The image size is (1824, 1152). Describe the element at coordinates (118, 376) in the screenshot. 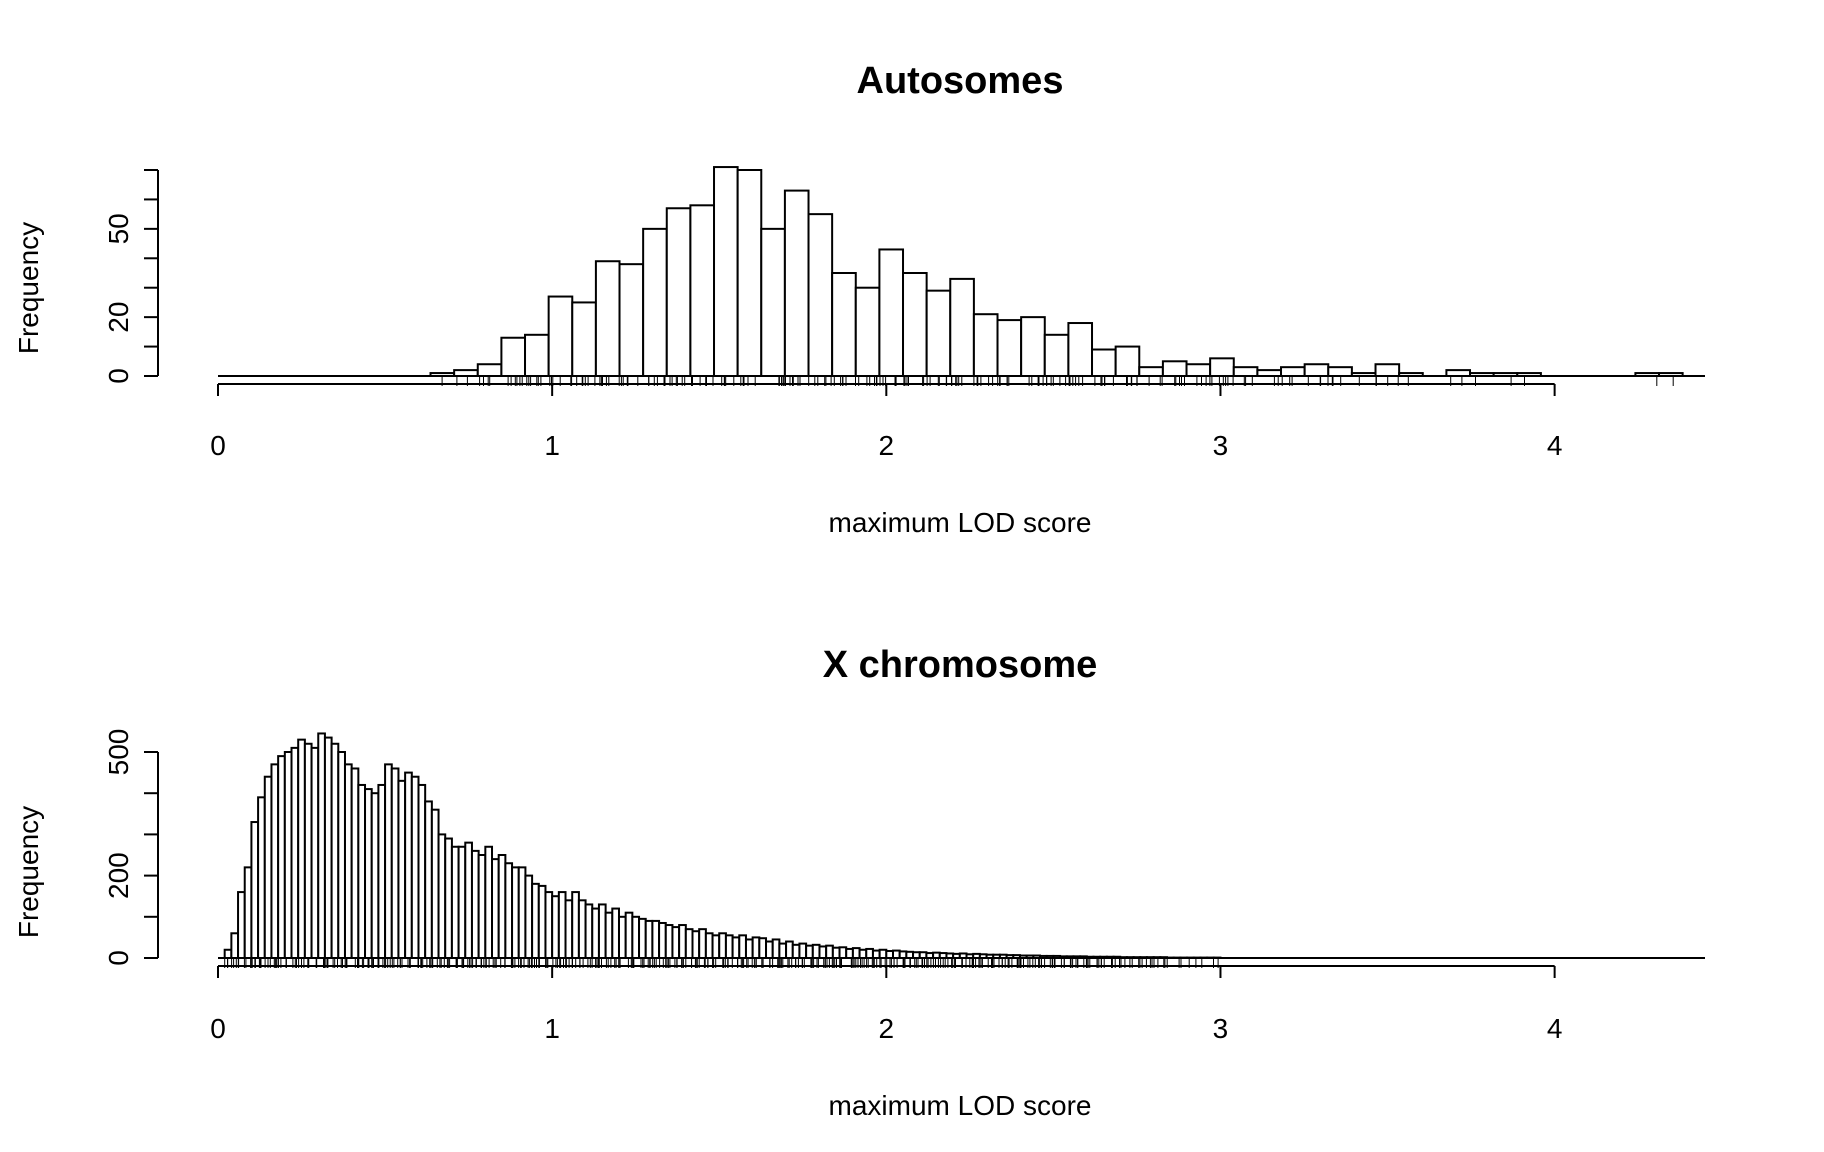

I see `autosomes-y-tick-label: 0` at that location.